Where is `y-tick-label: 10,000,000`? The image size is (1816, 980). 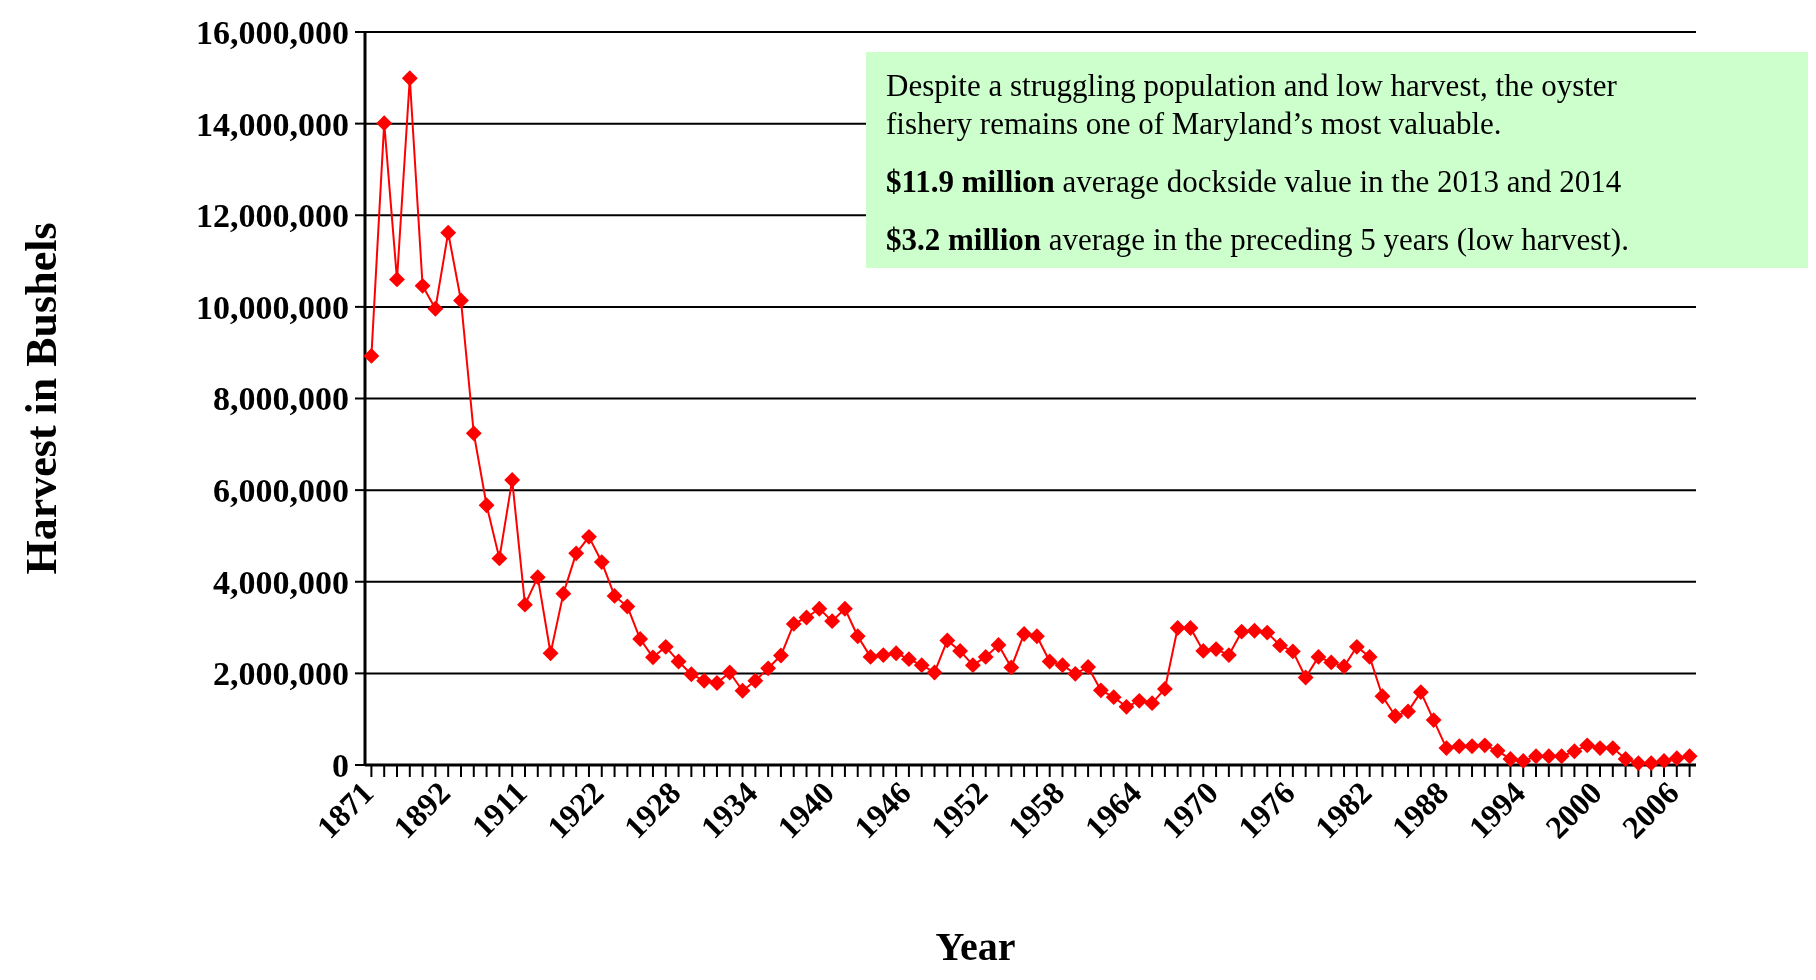 y-tick-label: 10,000,000 is located at coordinates (272, 307).